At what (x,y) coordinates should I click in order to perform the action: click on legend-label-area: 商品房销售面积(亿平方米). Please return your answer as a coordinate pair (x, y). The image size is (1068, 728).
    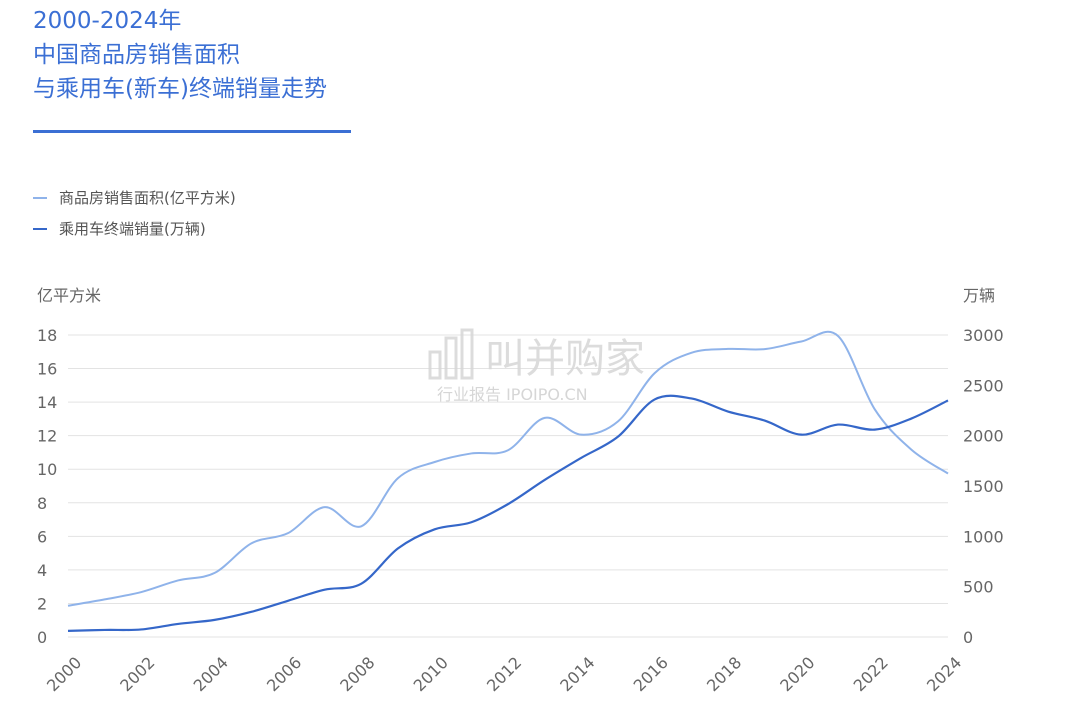
    Looking at the image, I should click on (147, 198).